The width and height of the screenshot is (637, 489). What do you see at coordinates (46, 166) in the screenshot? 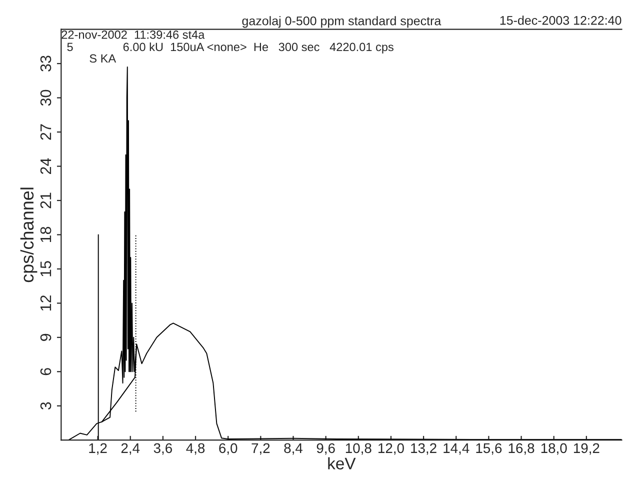
I see `y-tick-label: 24` at bounding box center [46, 166].